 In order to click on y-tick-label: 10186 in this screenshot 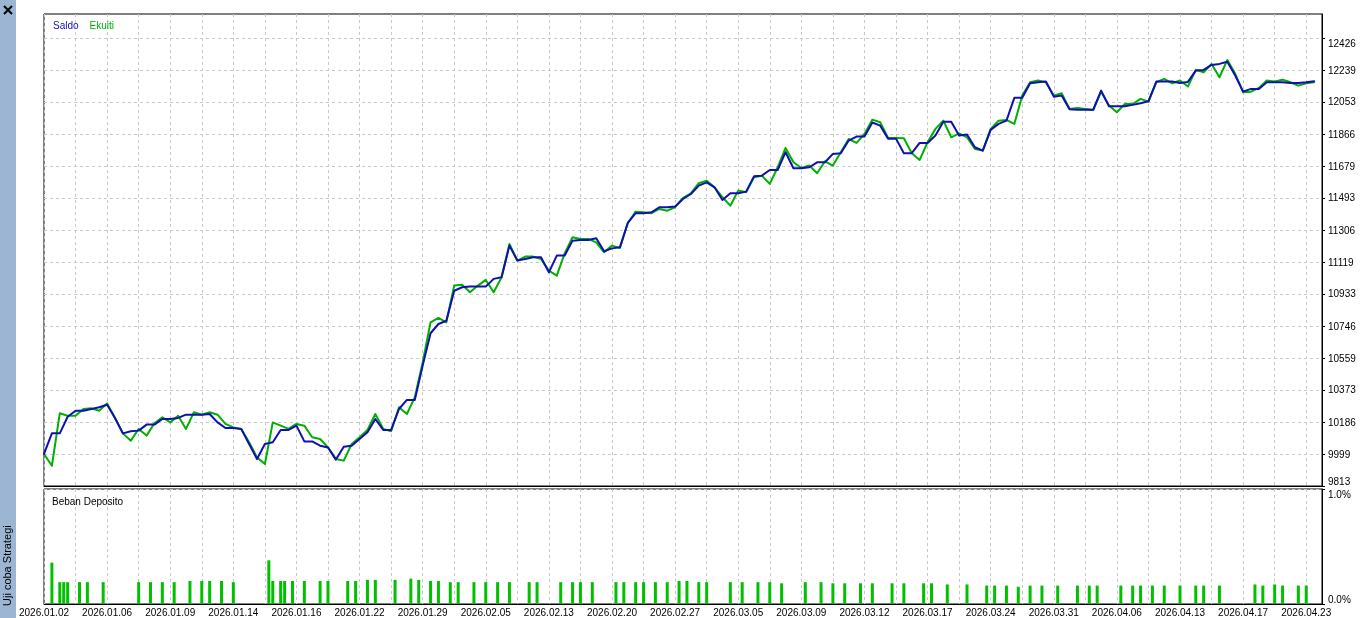, I will do `click(1342, 422)`.